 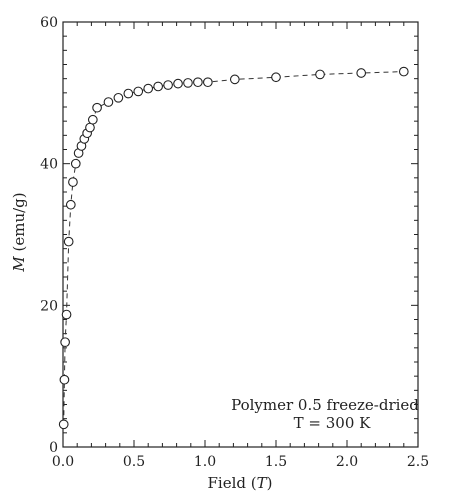 I want to click on x-tick-label: 2.0, so click(x=347, y=462).